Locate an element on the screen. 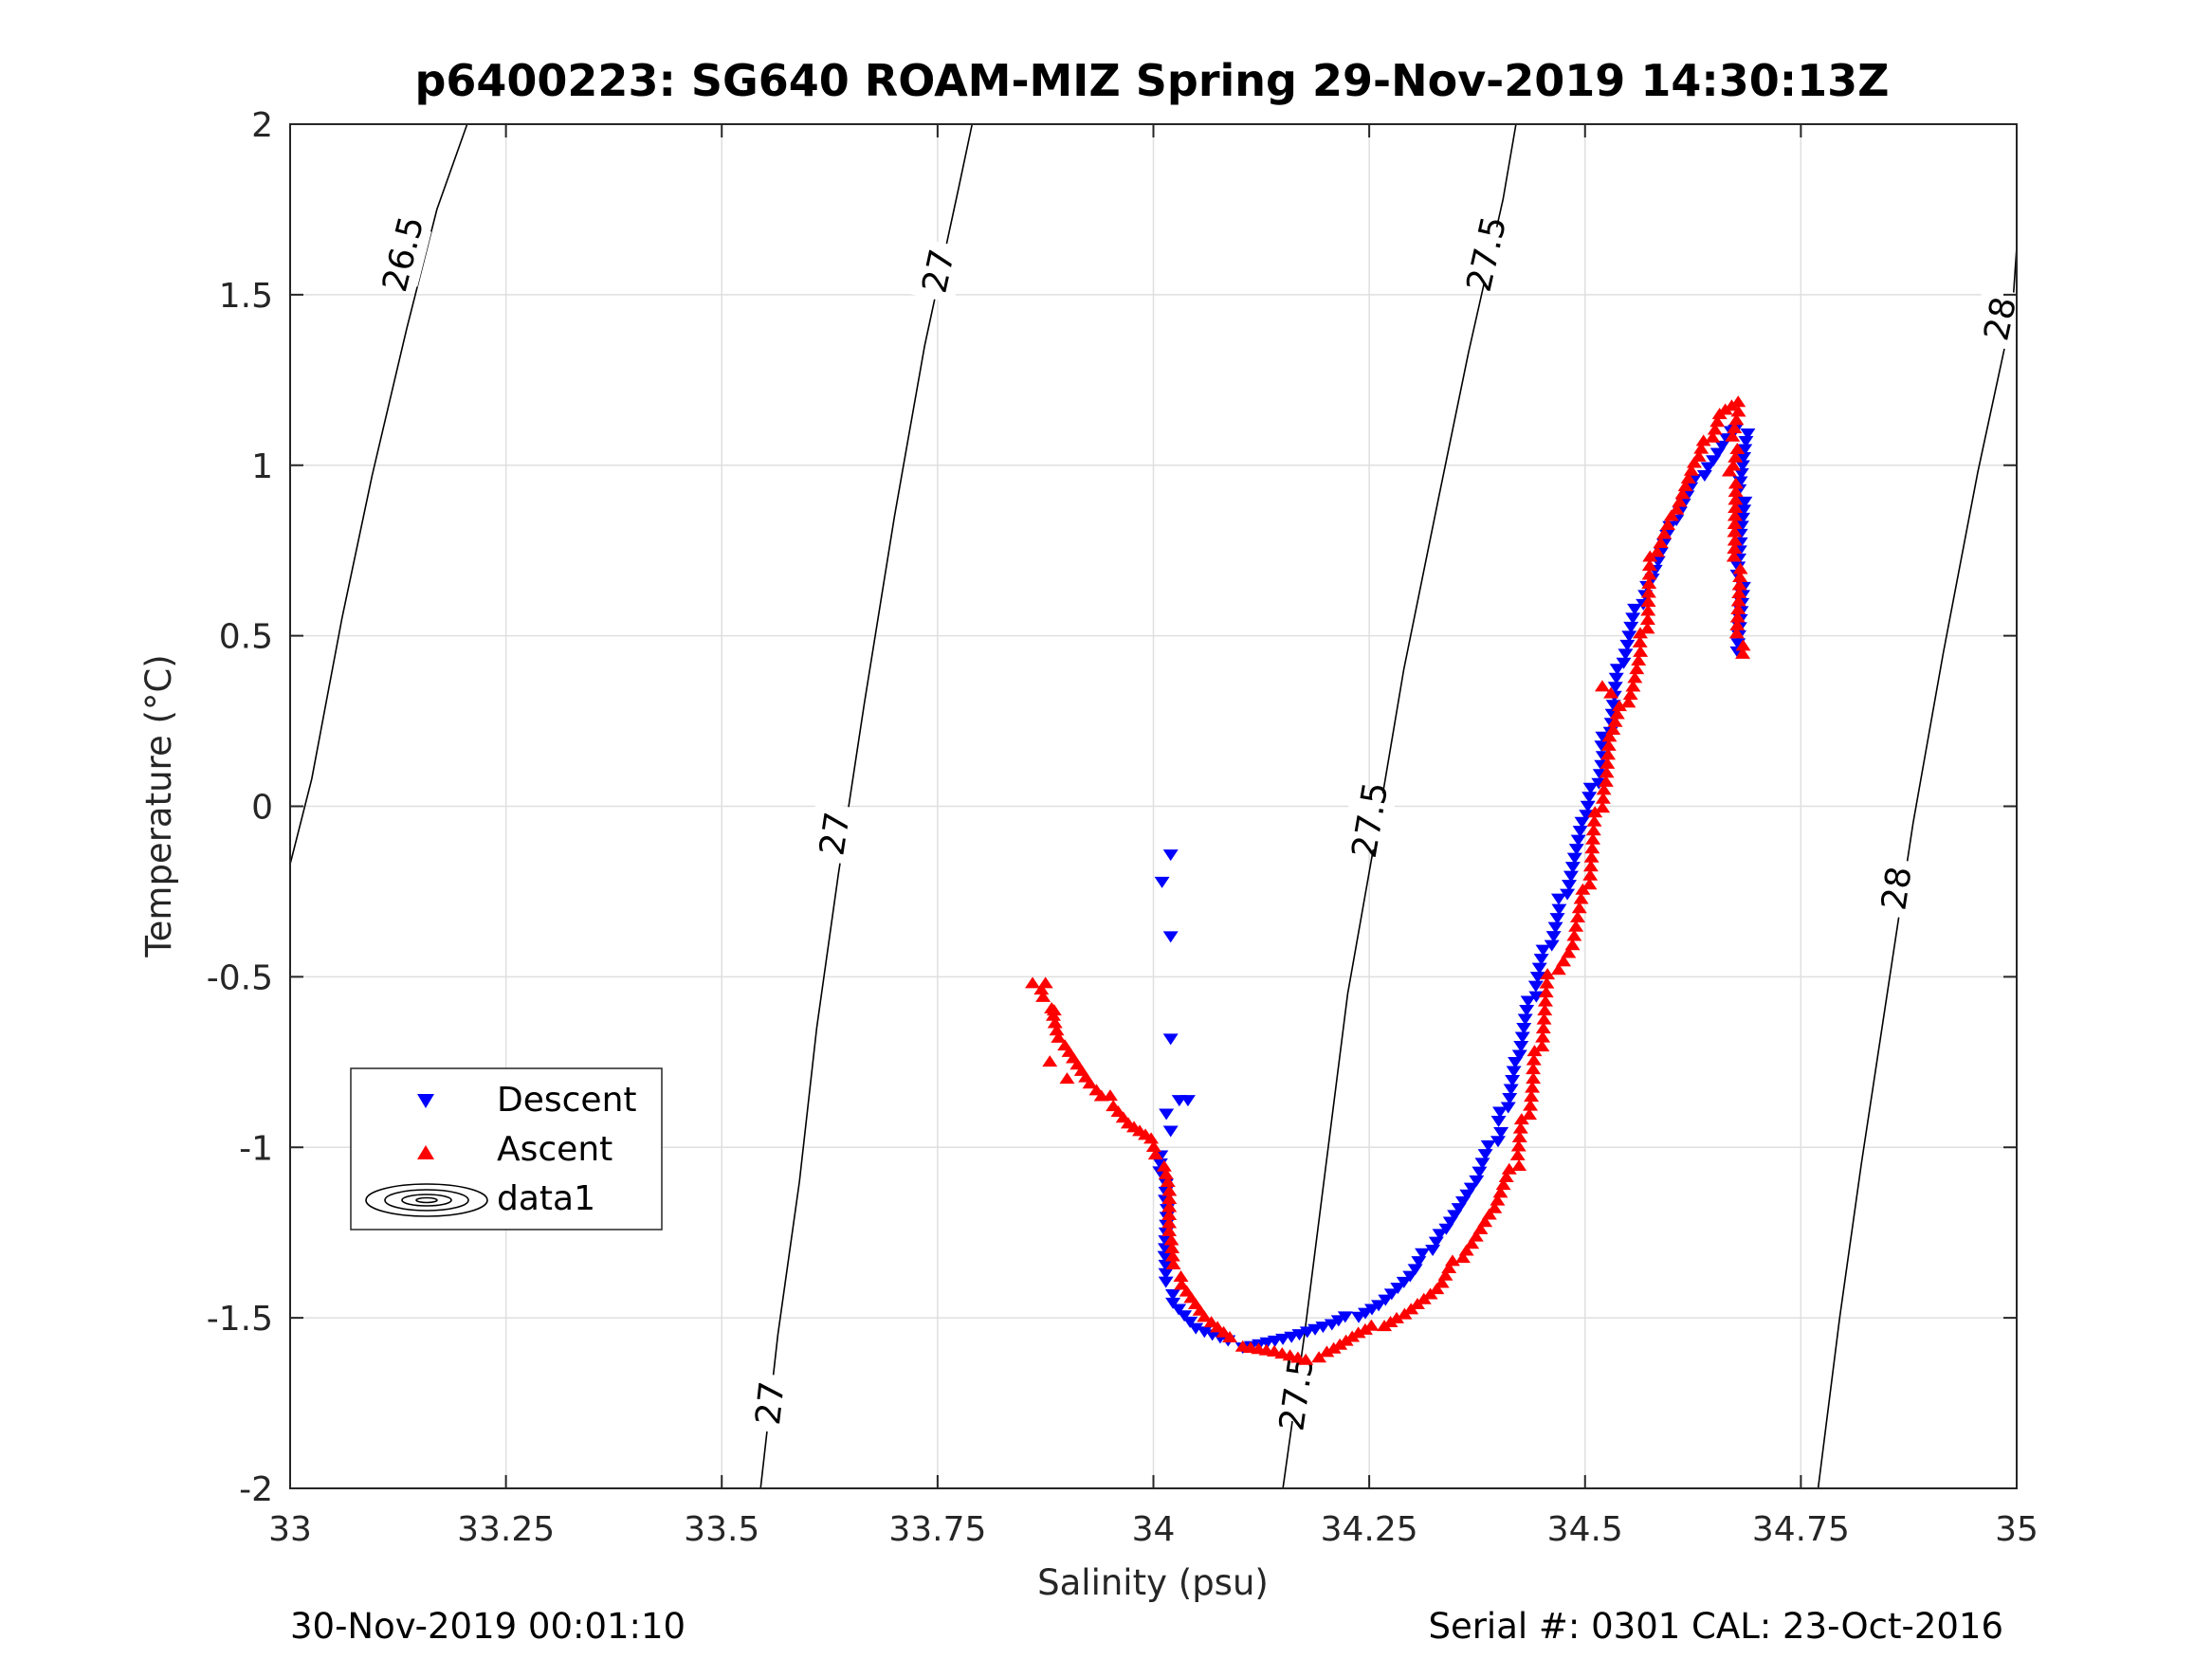 Image resolution: width=2212 pixels, height=1659 pixels. legend: Descent Ascent data1 is located at coordinates (506, 1149).